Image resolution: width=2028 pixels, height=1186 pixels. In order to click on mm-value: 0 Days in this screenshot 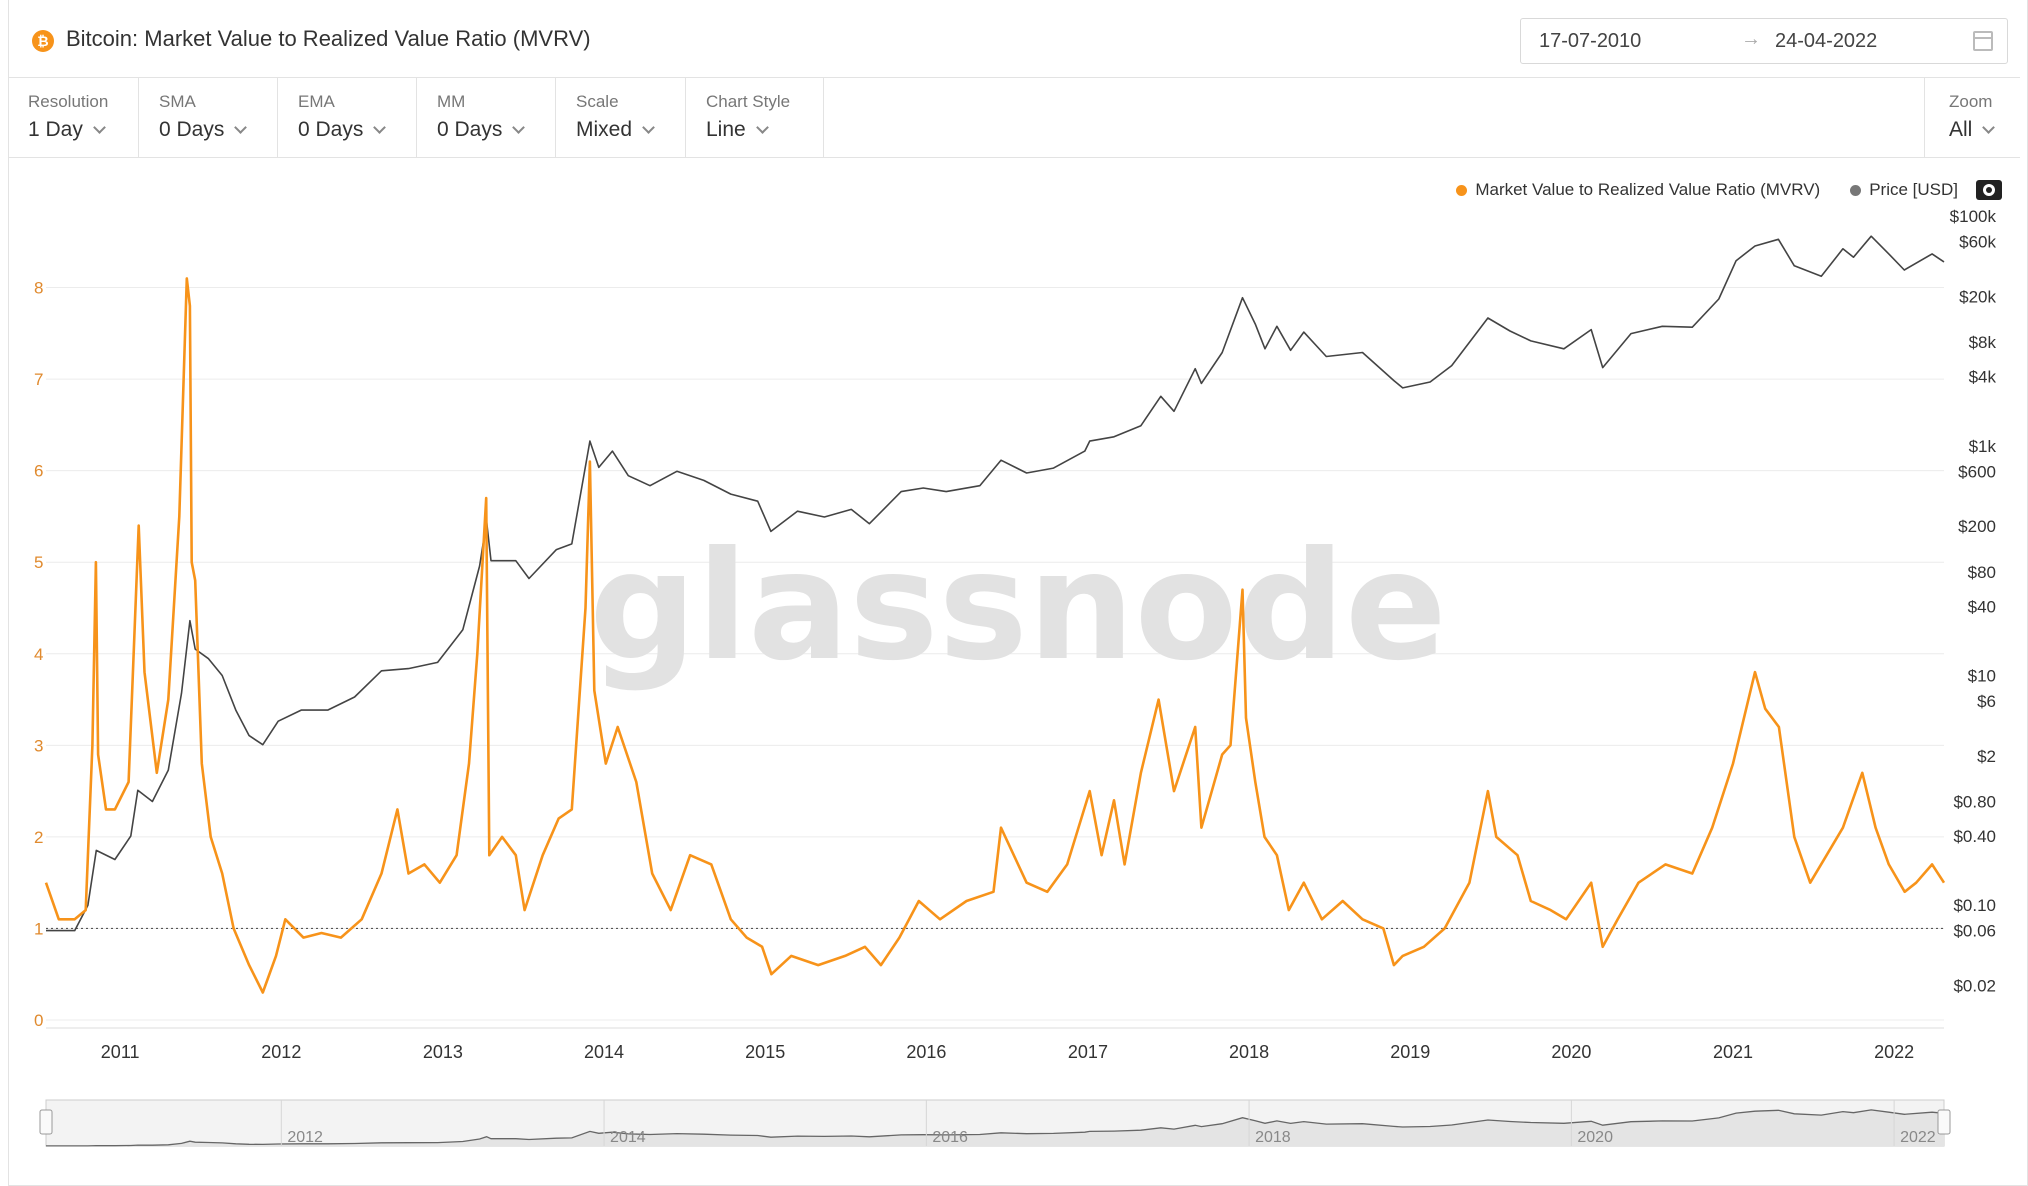, I will do `click(481, 130)`.